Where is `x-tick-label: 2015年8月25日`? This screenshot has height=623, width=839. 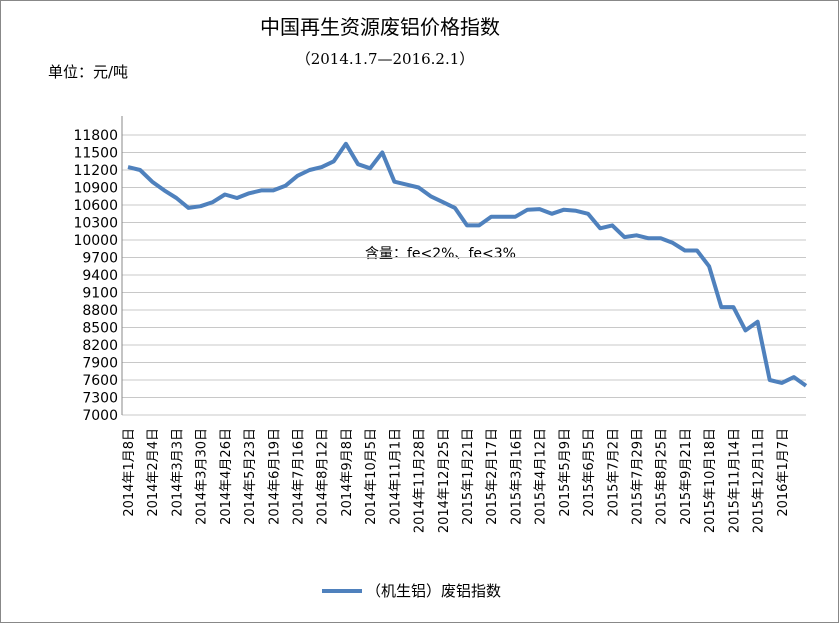
x-tick-label: 2015年8月25日 is located at coordinates (662, 476).